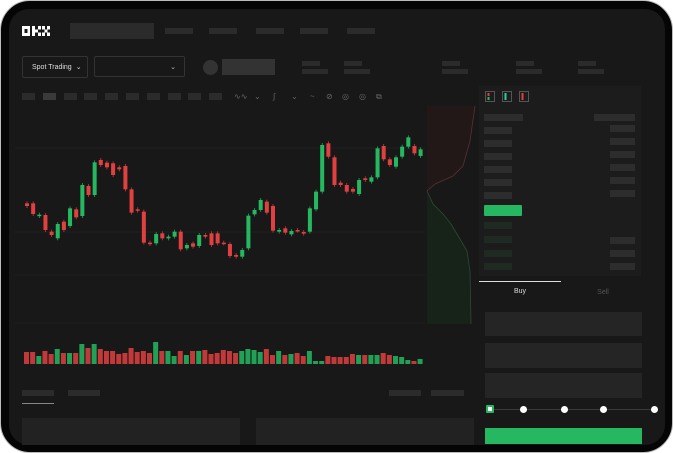  What do you see at coordinates (572, 409) in the screenshot?
I see `slider-track` at bounding box center [572, 409].